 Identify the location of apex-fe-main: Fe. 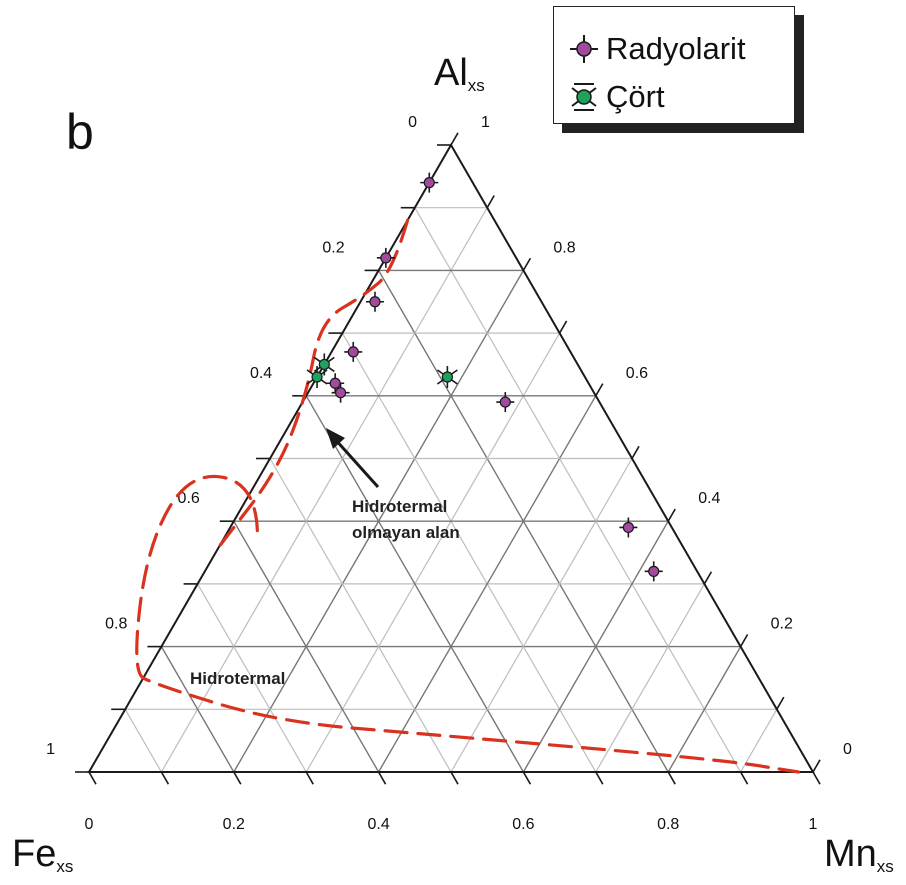
(34, 854).